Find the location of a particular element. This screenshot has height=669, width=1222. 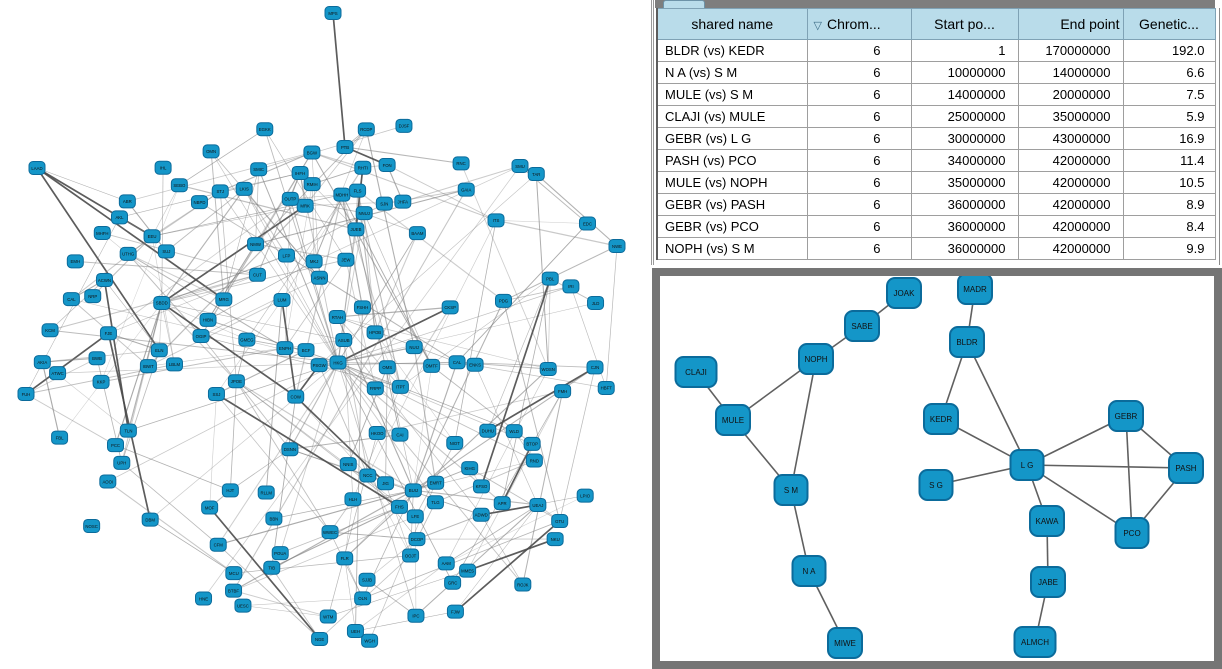

network-node: DCOP is located at coordinates (417, 539).